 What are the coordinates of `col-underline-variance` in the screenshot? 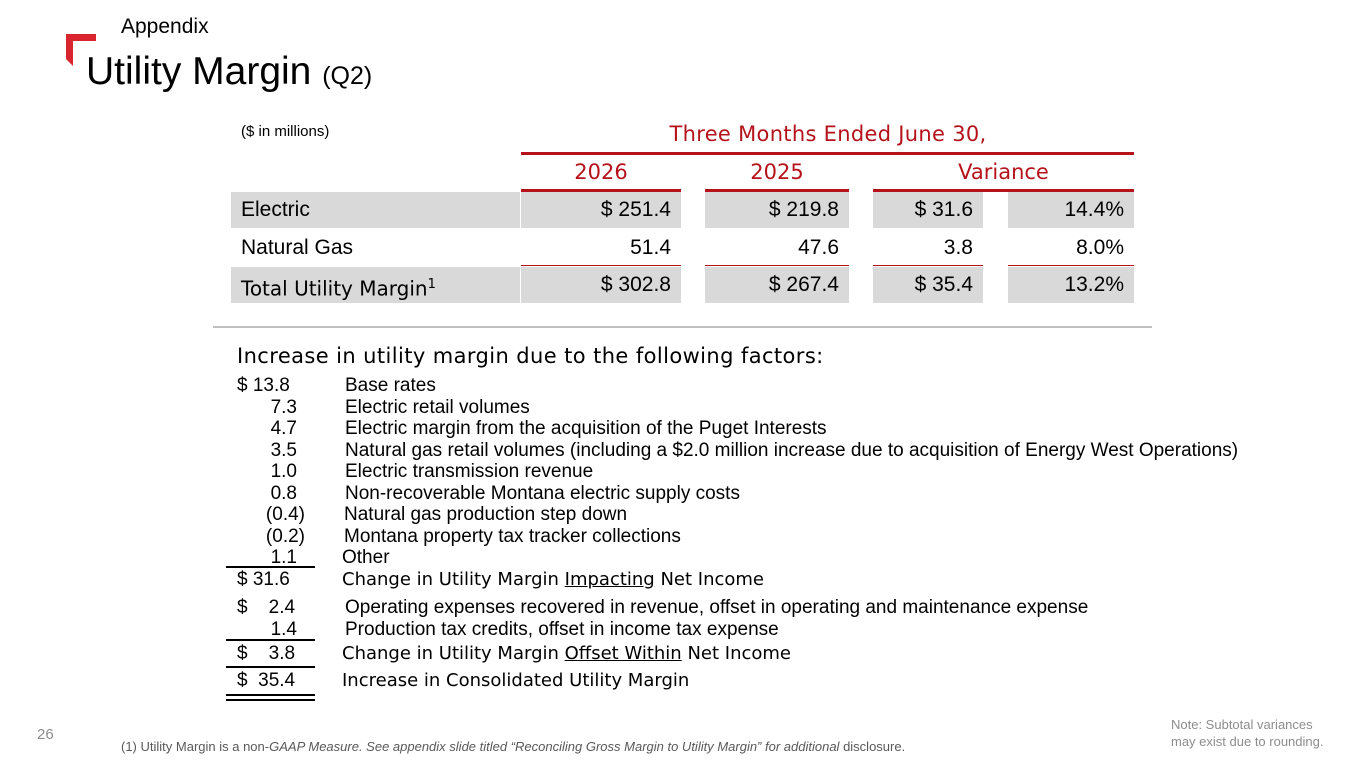 It's located at (1003, 190).